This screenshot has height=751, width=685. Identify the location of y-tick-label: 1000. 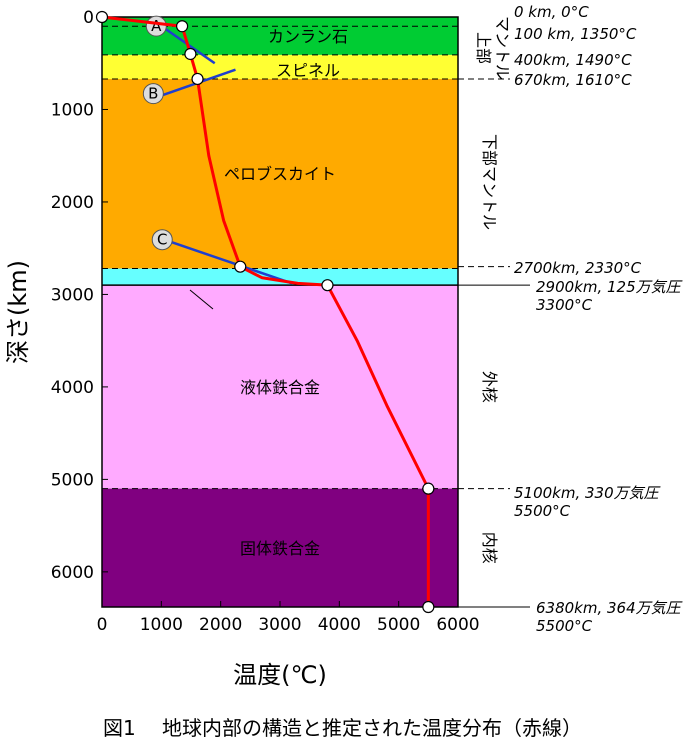
(72, 110).